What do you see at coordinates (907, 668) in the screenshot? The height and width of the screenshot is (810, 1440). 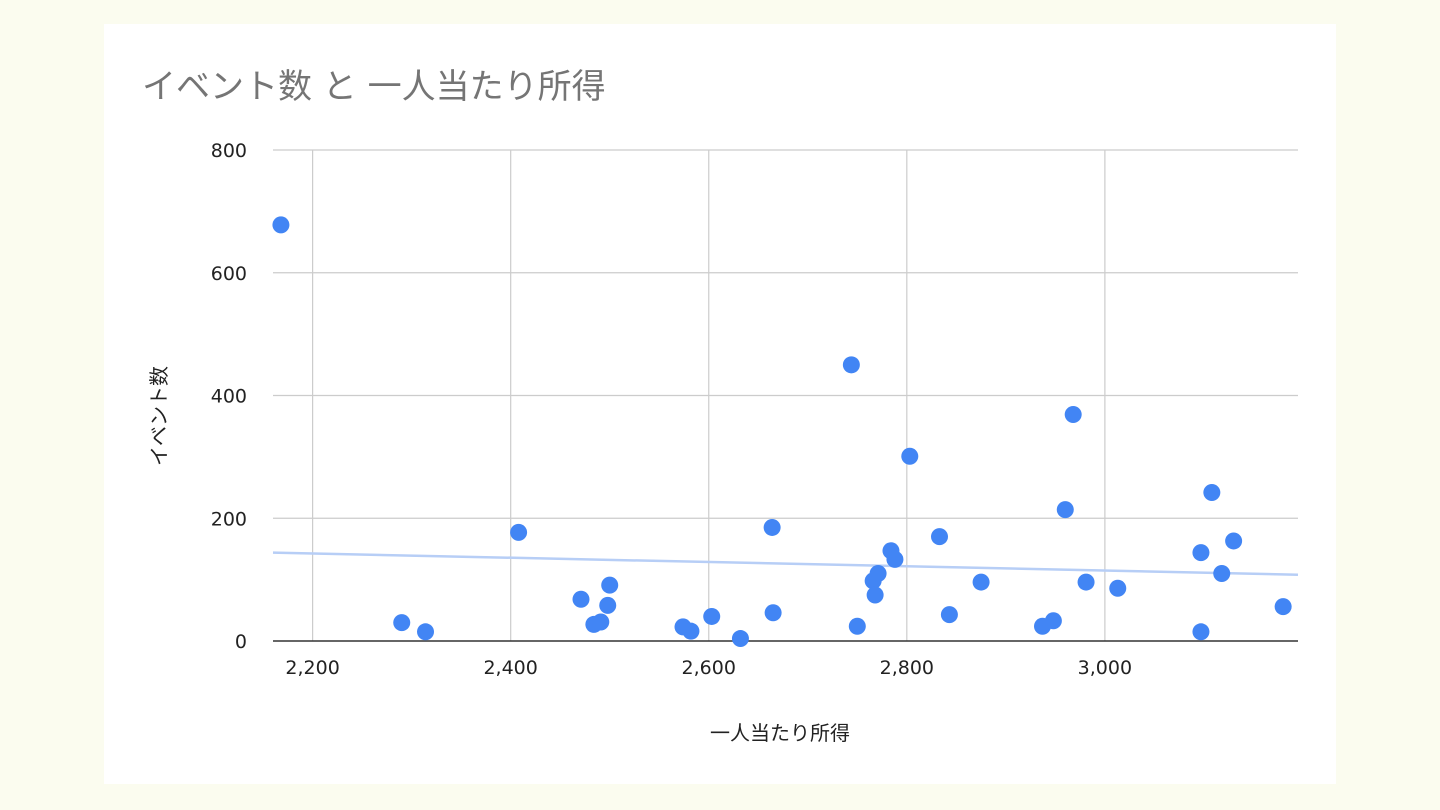 I see `x-tick-label: 2,800` at bounding box center [907, 668].